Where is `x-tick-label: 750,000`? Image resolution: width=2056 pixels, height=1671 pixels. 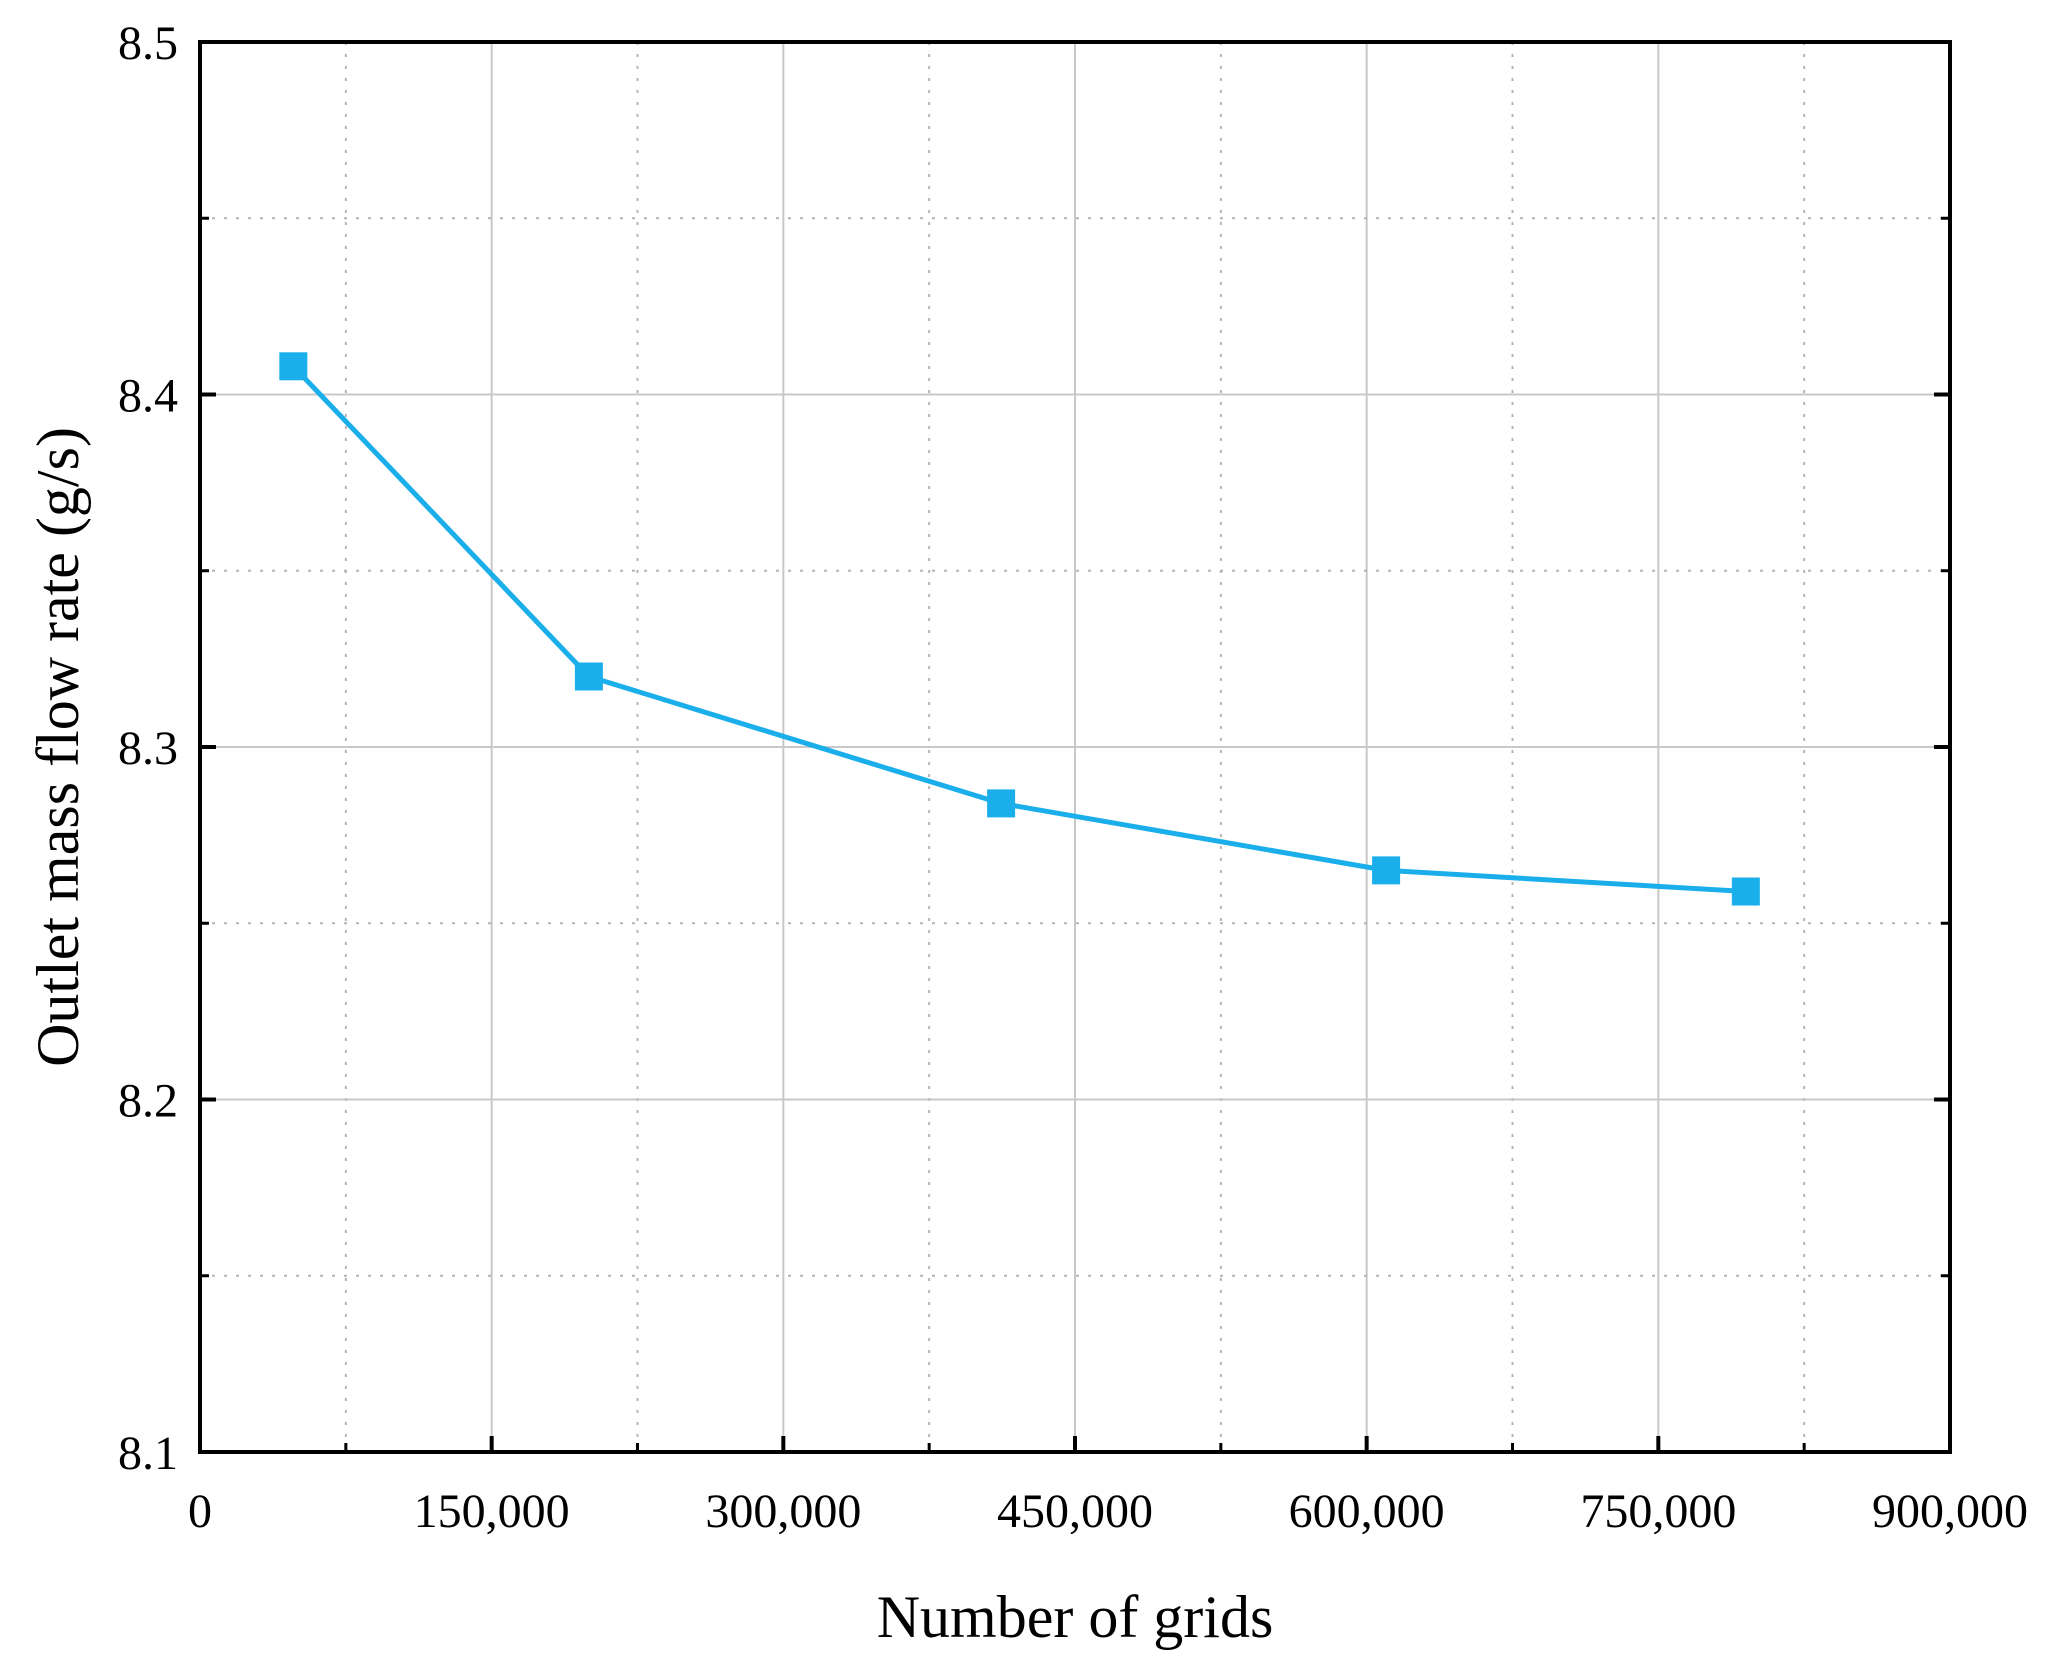
x-tick-label: 750,000 is located at coordinates (1658, 1511).